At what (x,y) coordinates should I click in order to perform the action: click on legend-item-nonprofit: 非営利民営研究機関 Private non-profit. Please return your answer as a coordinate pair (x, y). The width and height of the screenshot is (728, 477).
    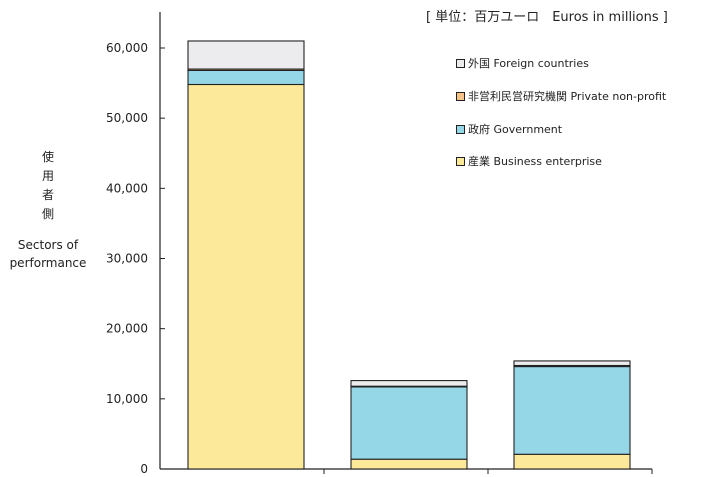
    Looking at the image, I should click on (561, 97).